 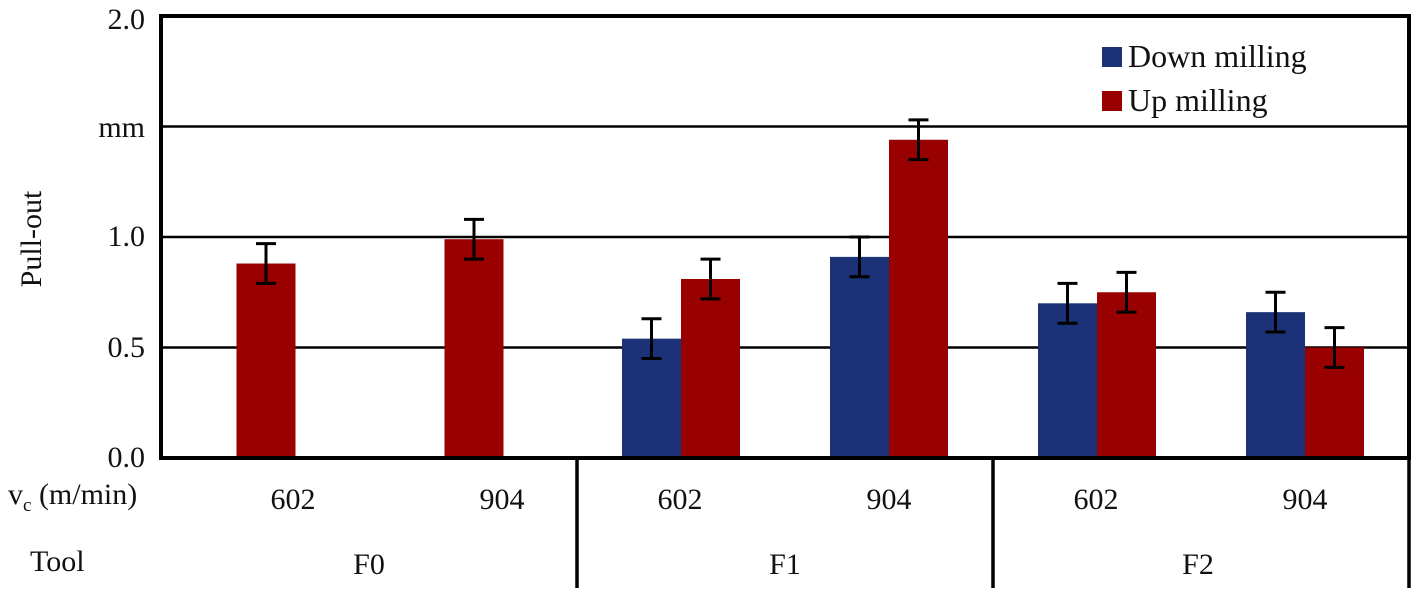 I want to click on y-tick-unit: mm, so click(x=121, y=127).